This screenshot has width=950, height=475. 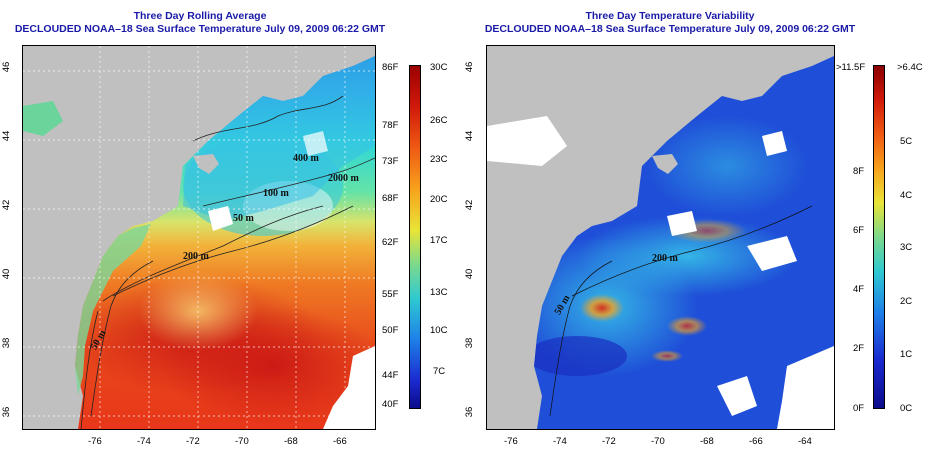 What do you see at coordinates (469, 136) in the screenshot?
I see `right-lat-44: 44` at bounding box center [469, 136].